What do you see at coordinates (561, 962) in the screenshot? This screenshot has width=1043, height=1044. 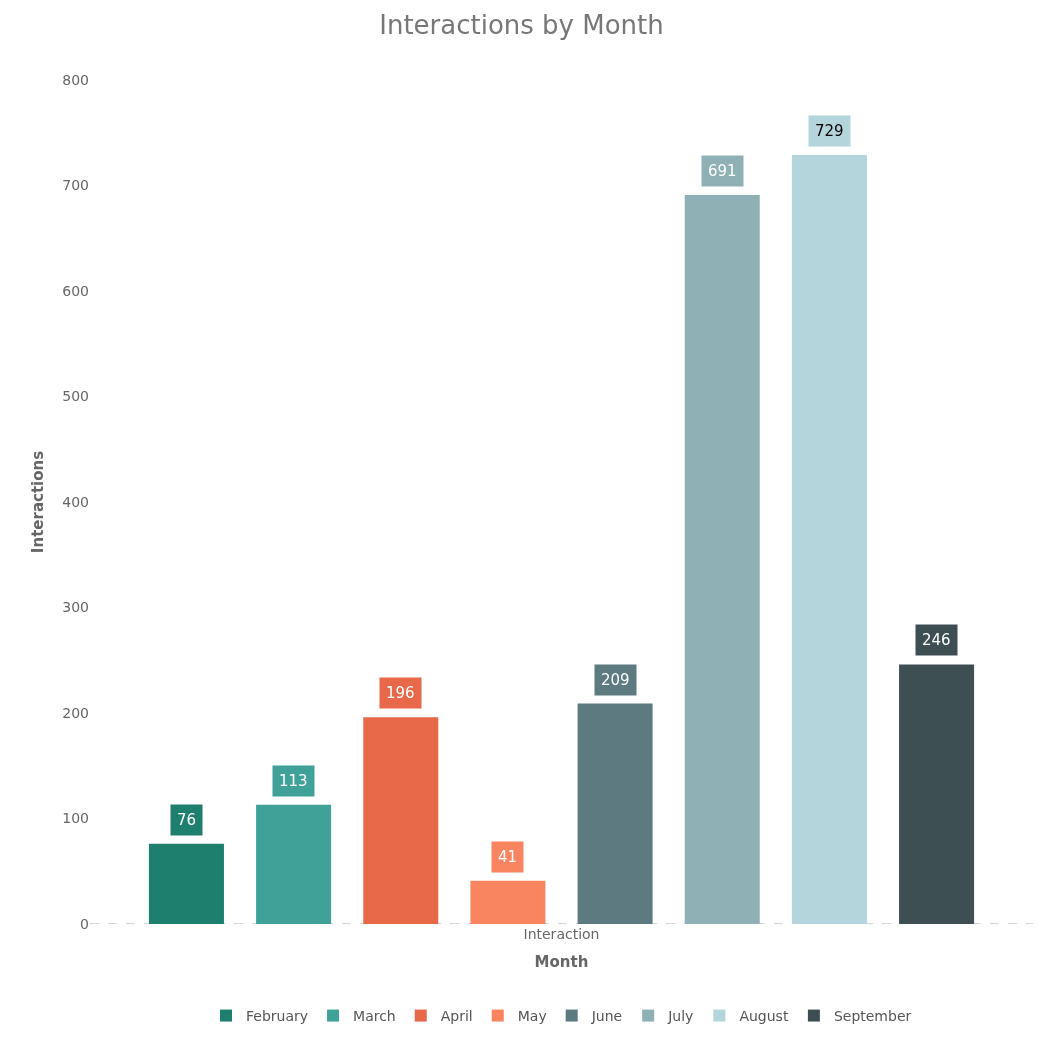 I see `x-axis-title: Month` at bounding box center [561, 962].